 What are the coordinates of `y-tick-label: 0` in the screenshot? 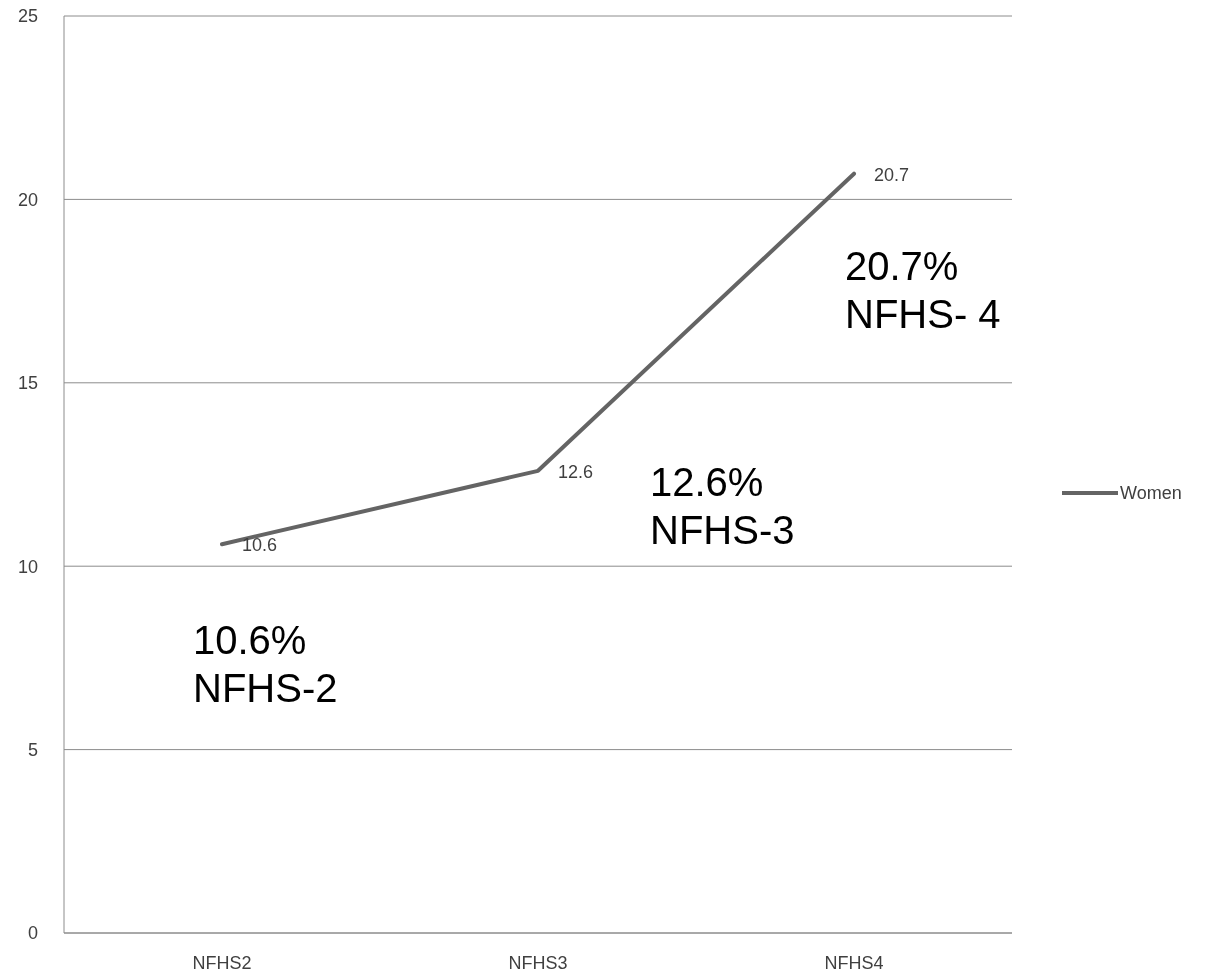 It's located at (32, 933).